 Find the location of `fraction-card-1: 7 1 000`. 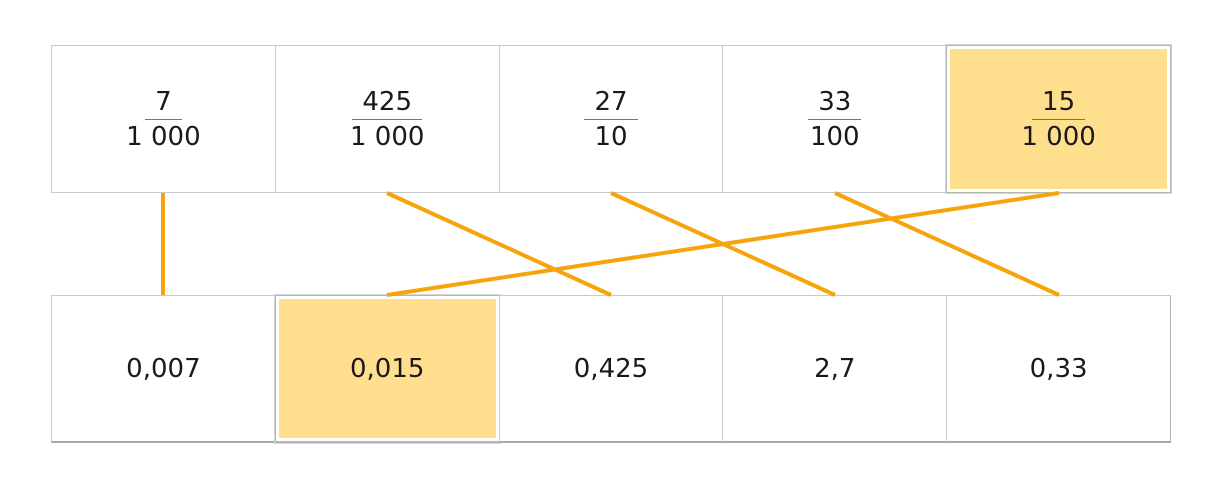

fraction-card-1: 7 1 000 is located at coordinates (163, 119).